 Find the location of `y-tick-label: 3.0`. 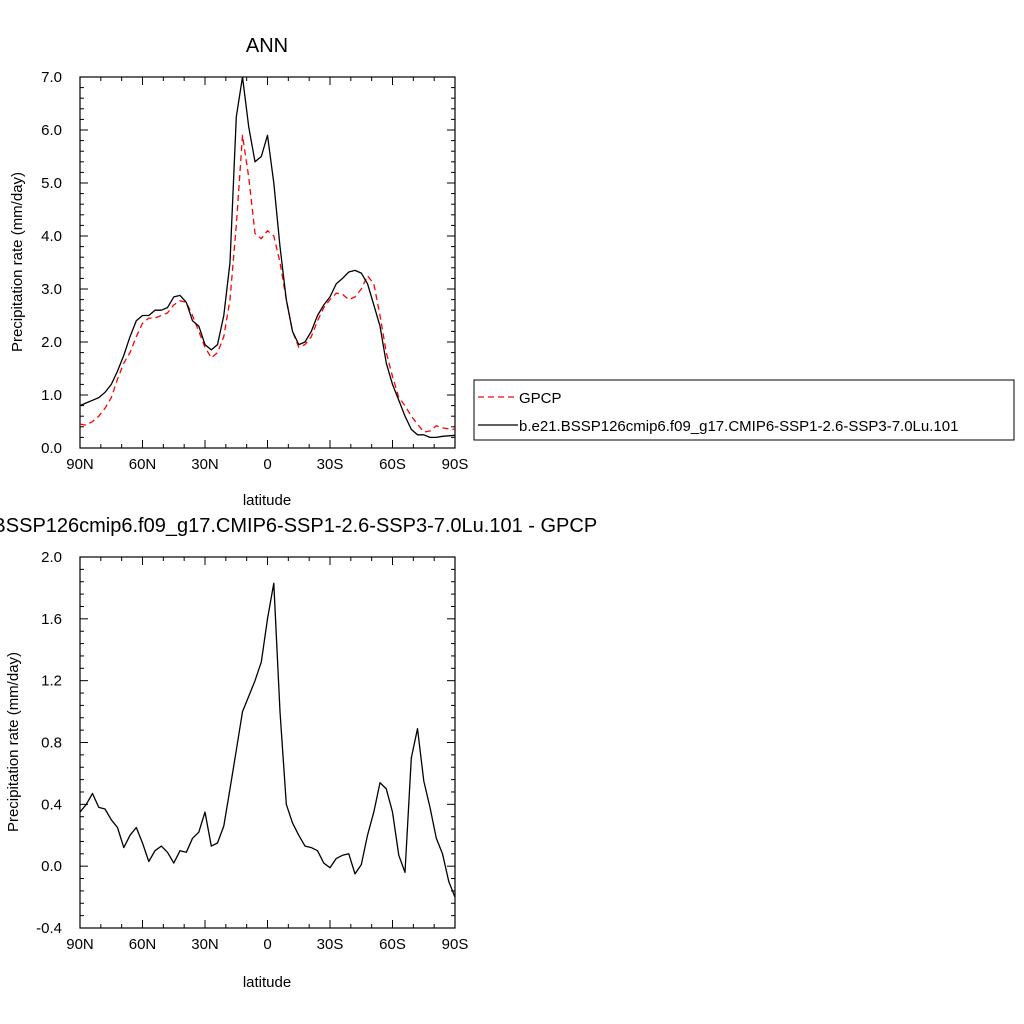

y-tick-label: 3.0 is located at coordinates (51, 289).